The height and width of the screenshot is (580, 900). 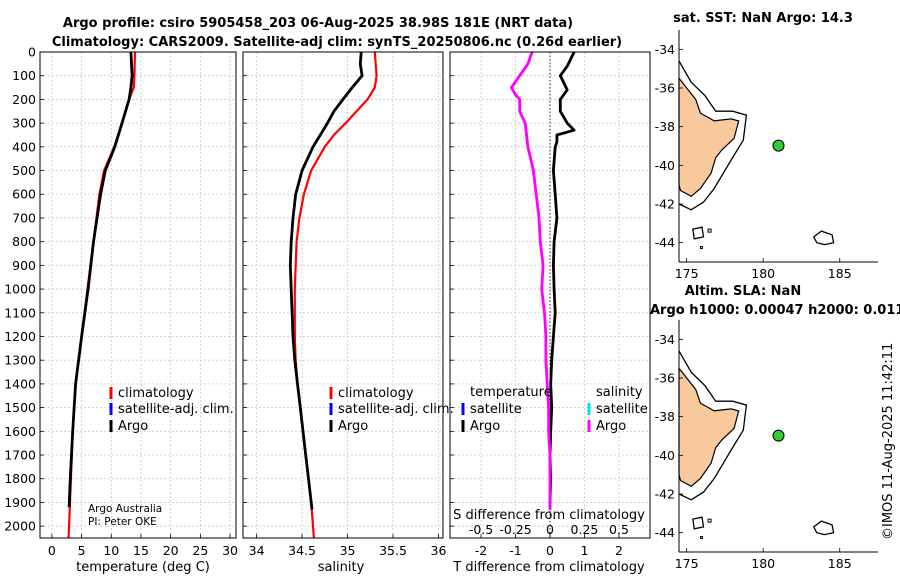 What do you see at coordinates (665, 242) in the screenshot?
I see `map-y-tick-label: -44` at bounding box center [665, 242].